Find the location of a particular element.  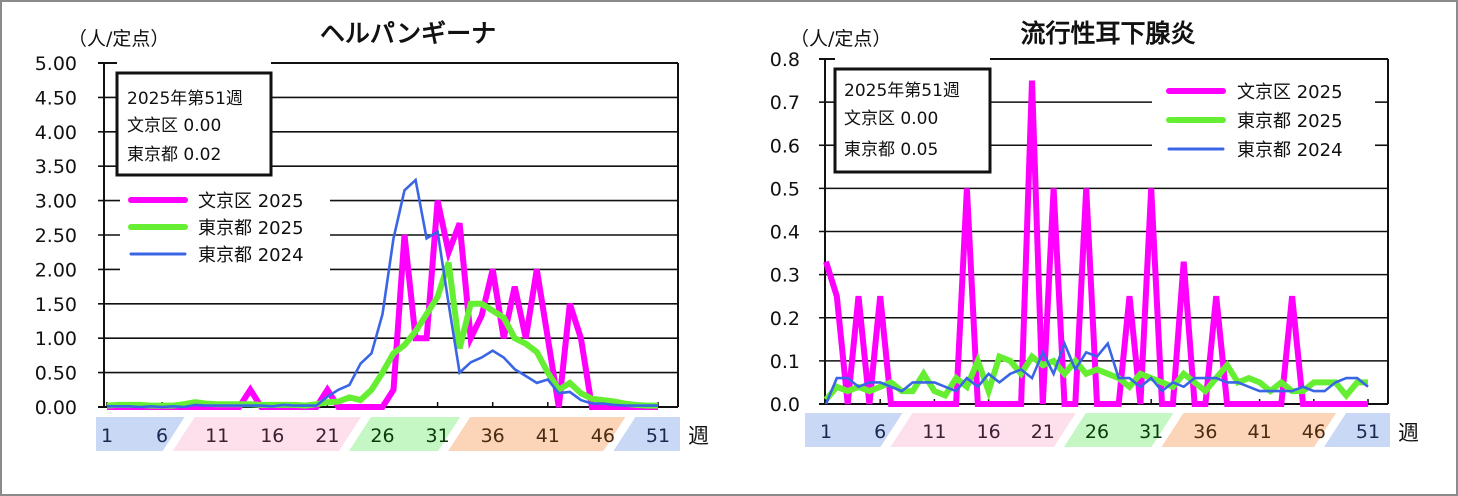

y-tick-label: 0.3 is located at coordinates (785, 276).